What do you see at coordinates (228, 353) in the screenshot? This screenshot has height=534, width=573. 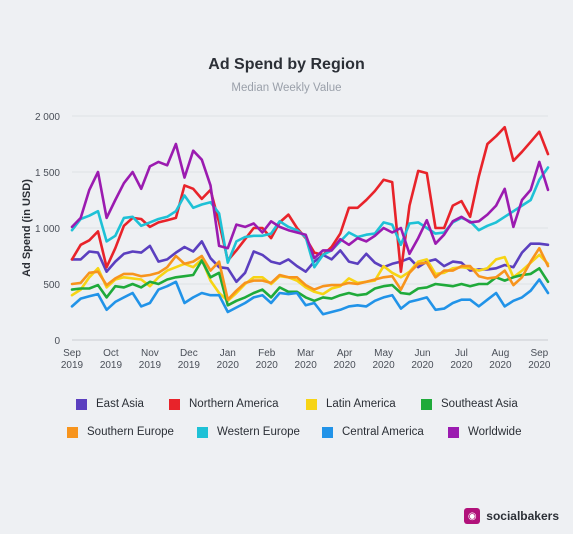 I see `x-tick-label: Jan` at bounding box center [228, 353].